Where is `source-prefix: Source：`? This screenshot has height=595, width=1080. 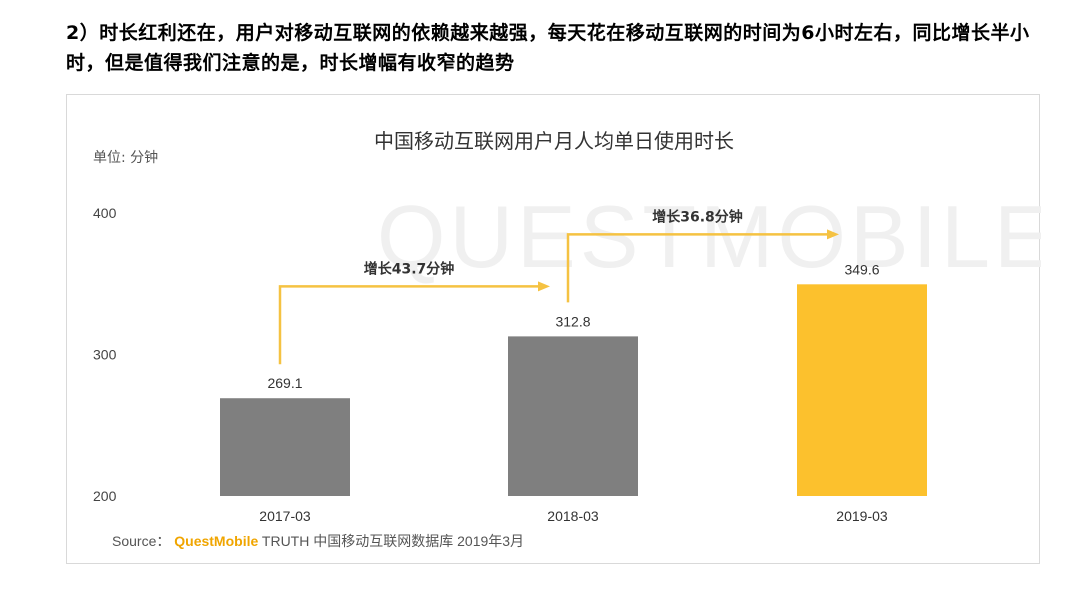
source-prefix: Source： is located at coordinates (141, 541).